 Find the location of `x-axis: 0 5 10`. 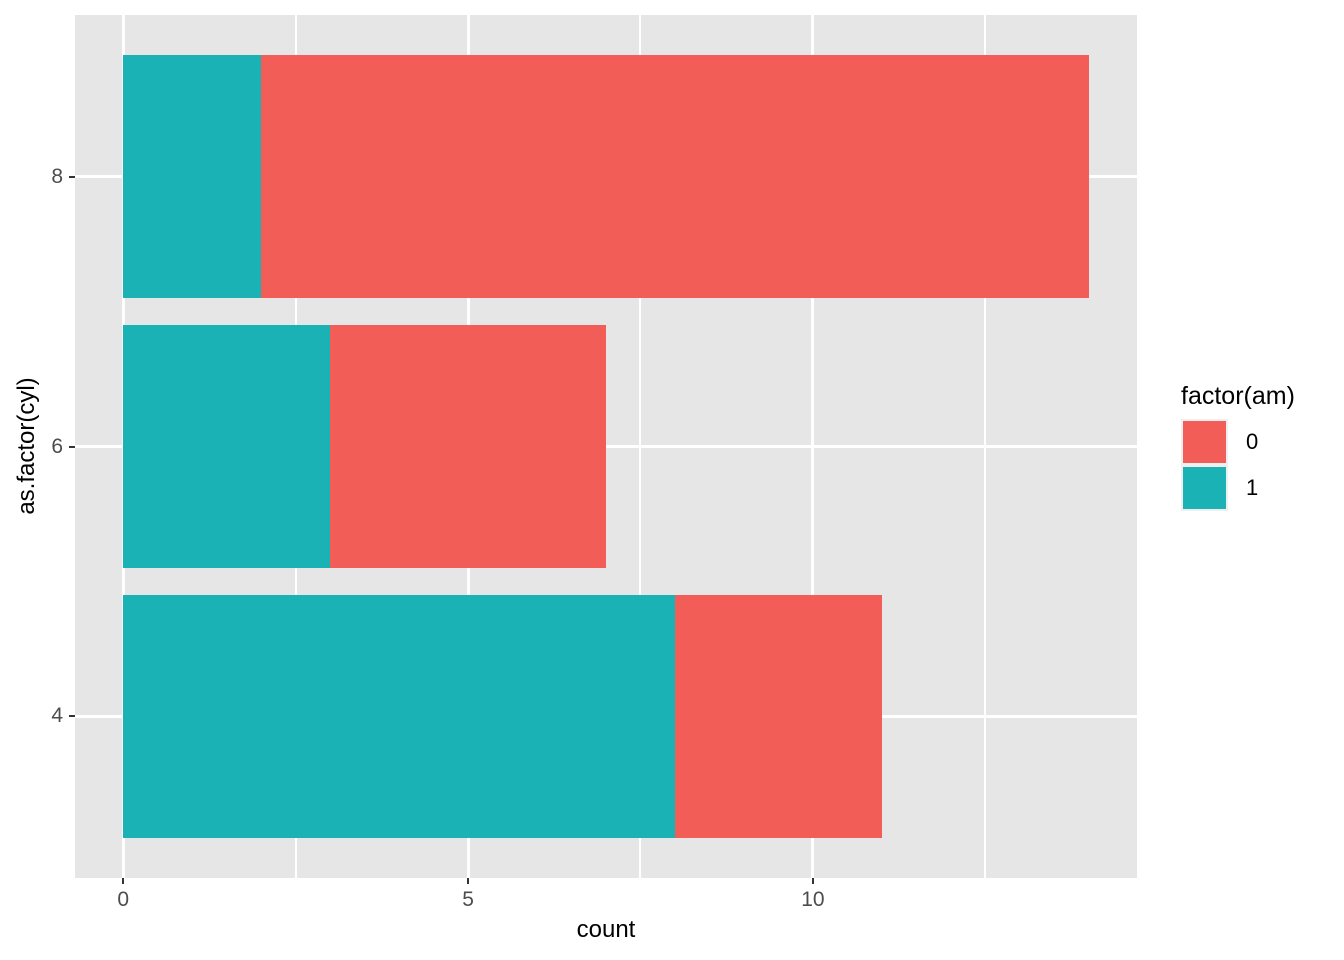

x-axis: 0 5 10 is located at coordinates (606, 908).